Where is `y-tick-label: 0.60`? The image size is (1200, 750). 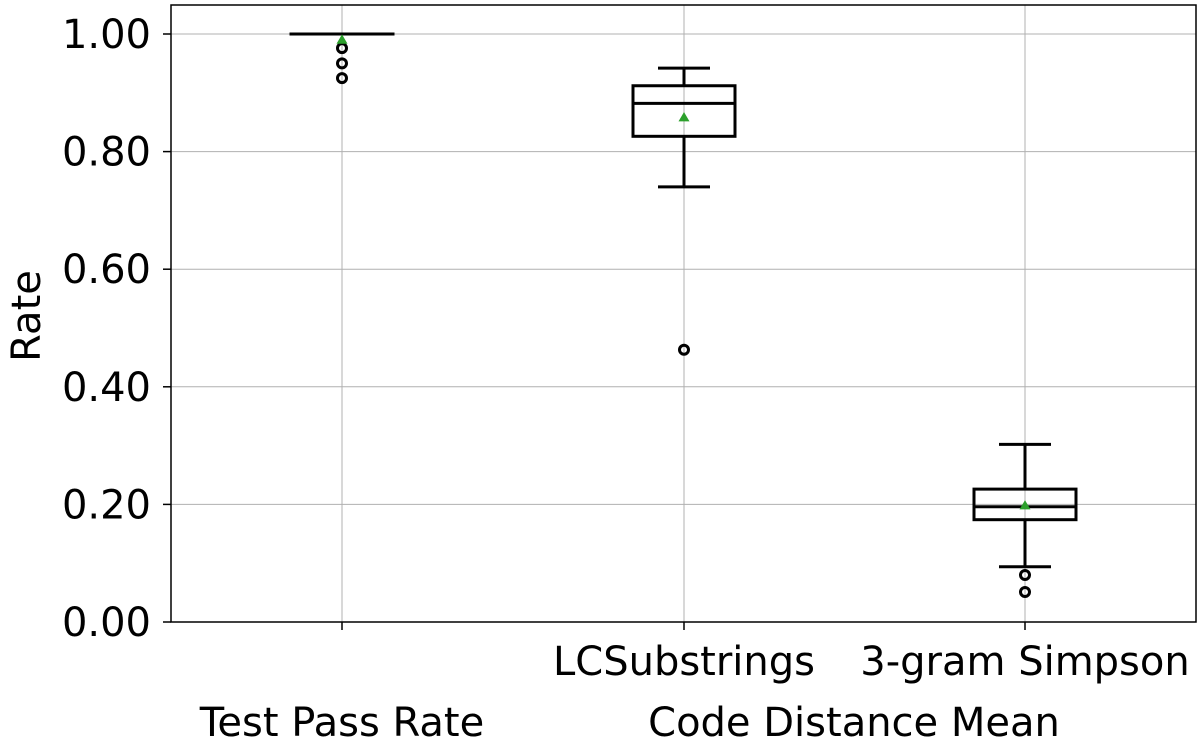
y-tick-label: 0.60 is located at coordinates (106, 270).